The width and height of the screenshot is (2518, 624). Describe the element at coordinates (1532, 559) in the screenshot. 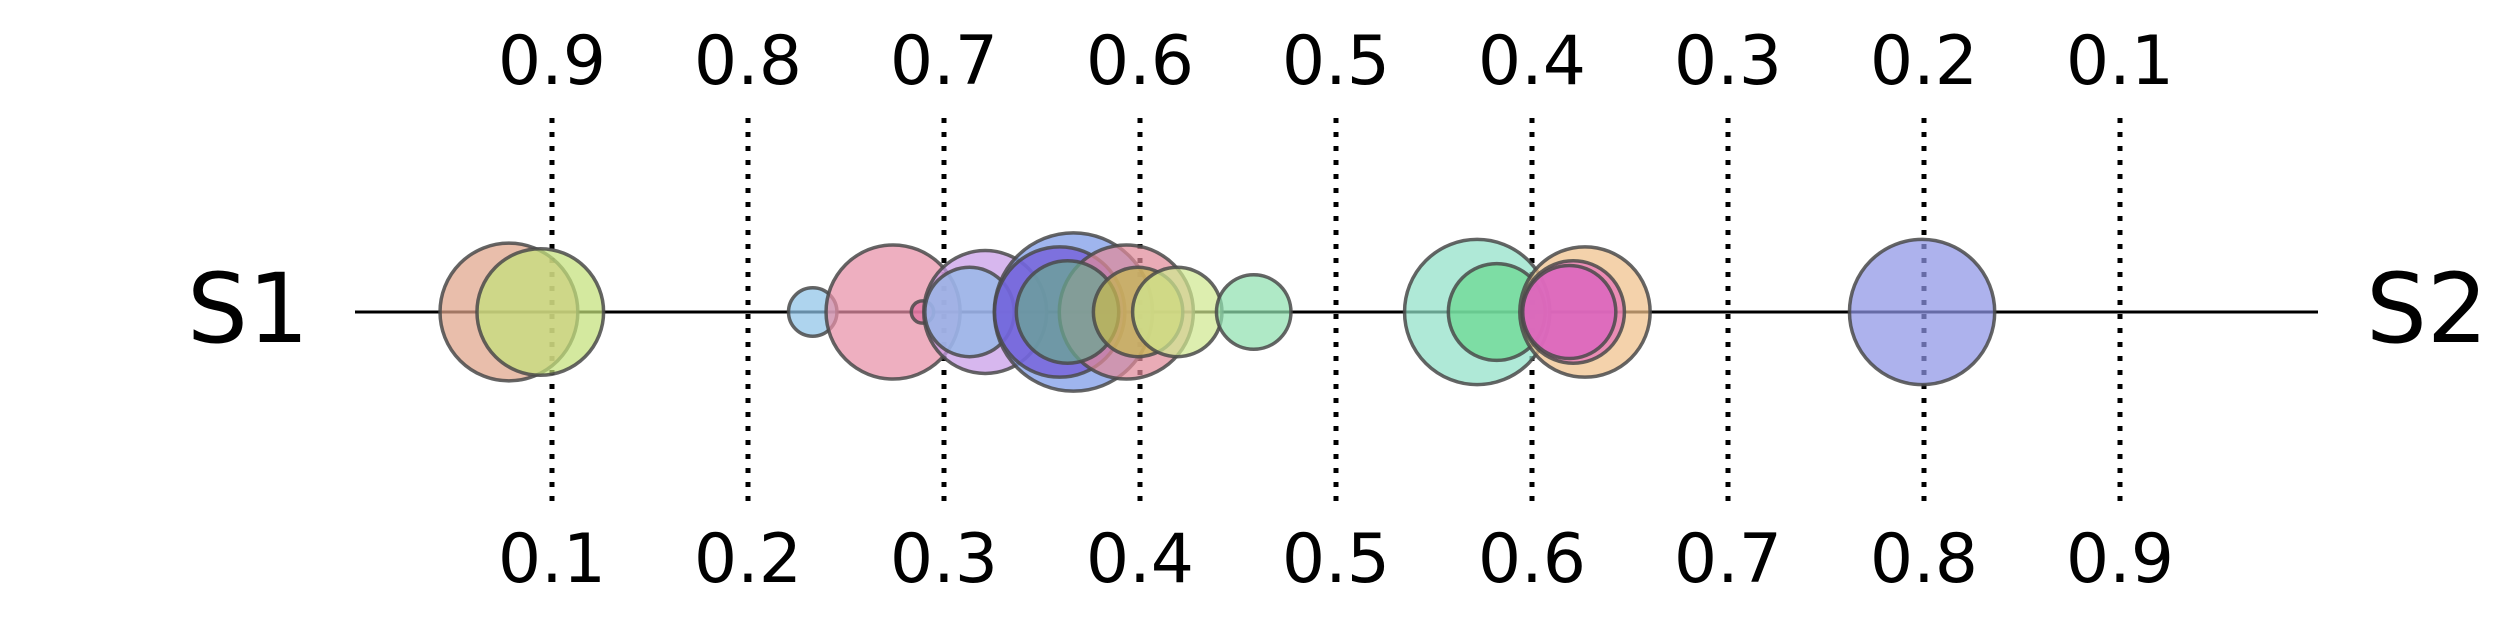

I see `bottom-tick-label-6: 0.6` at that location.